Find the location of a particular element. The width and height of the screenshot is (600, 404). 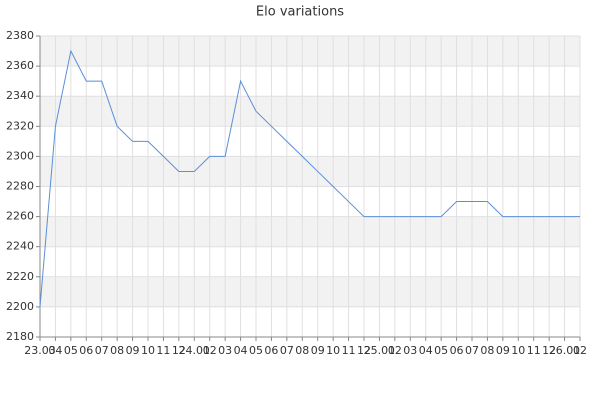

y-tick-label: 2340 is located at coordinates (20, 95).